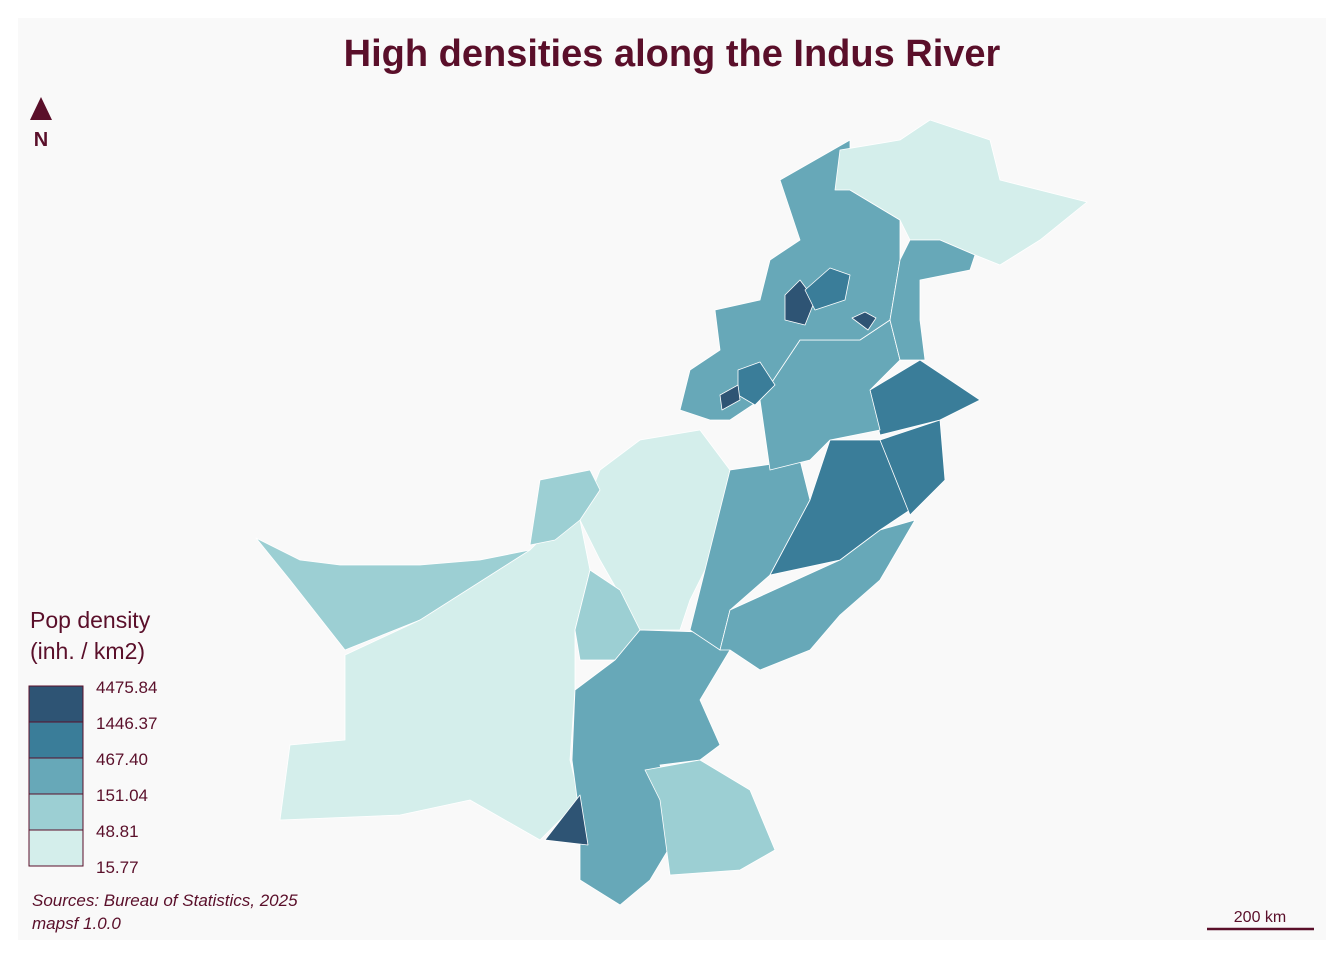  I want to click on legend-break-label: 1446.37, so click(126, 723).